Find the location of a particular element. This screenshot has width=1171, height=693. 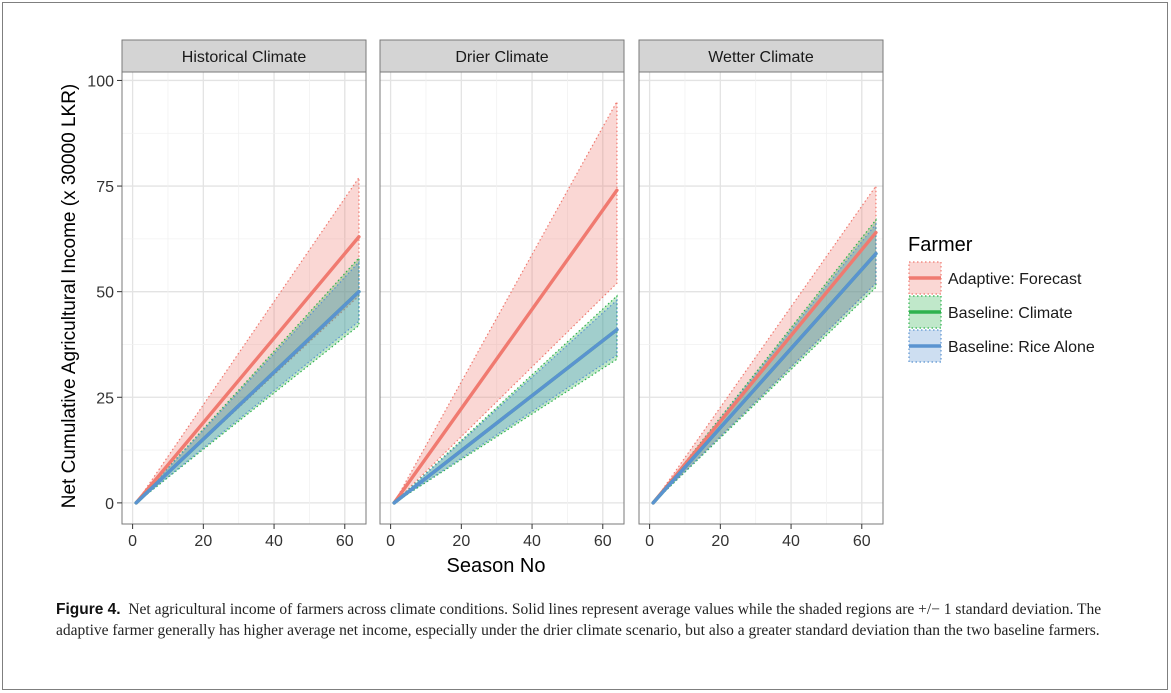

legend-item-baseline-rice-alone: Baseline: Rice Alone is located at coordinates (1001, 346).